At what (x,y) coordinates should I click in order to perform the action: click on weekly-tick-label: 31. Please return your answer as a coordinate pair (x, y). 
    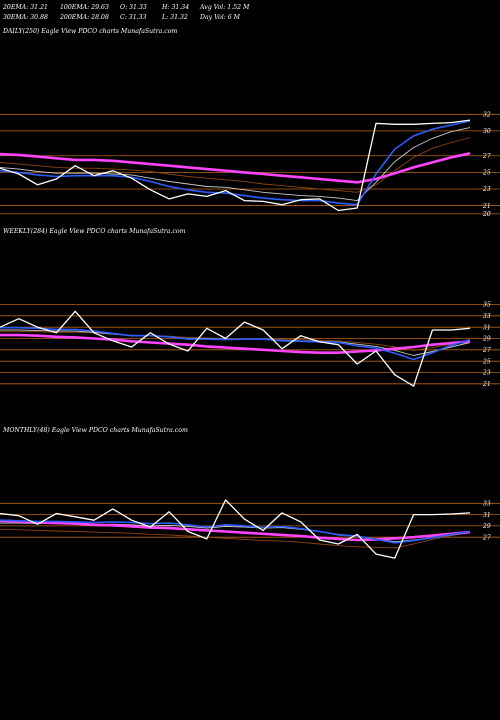
    Looking at the image, I should click on (487, 327).